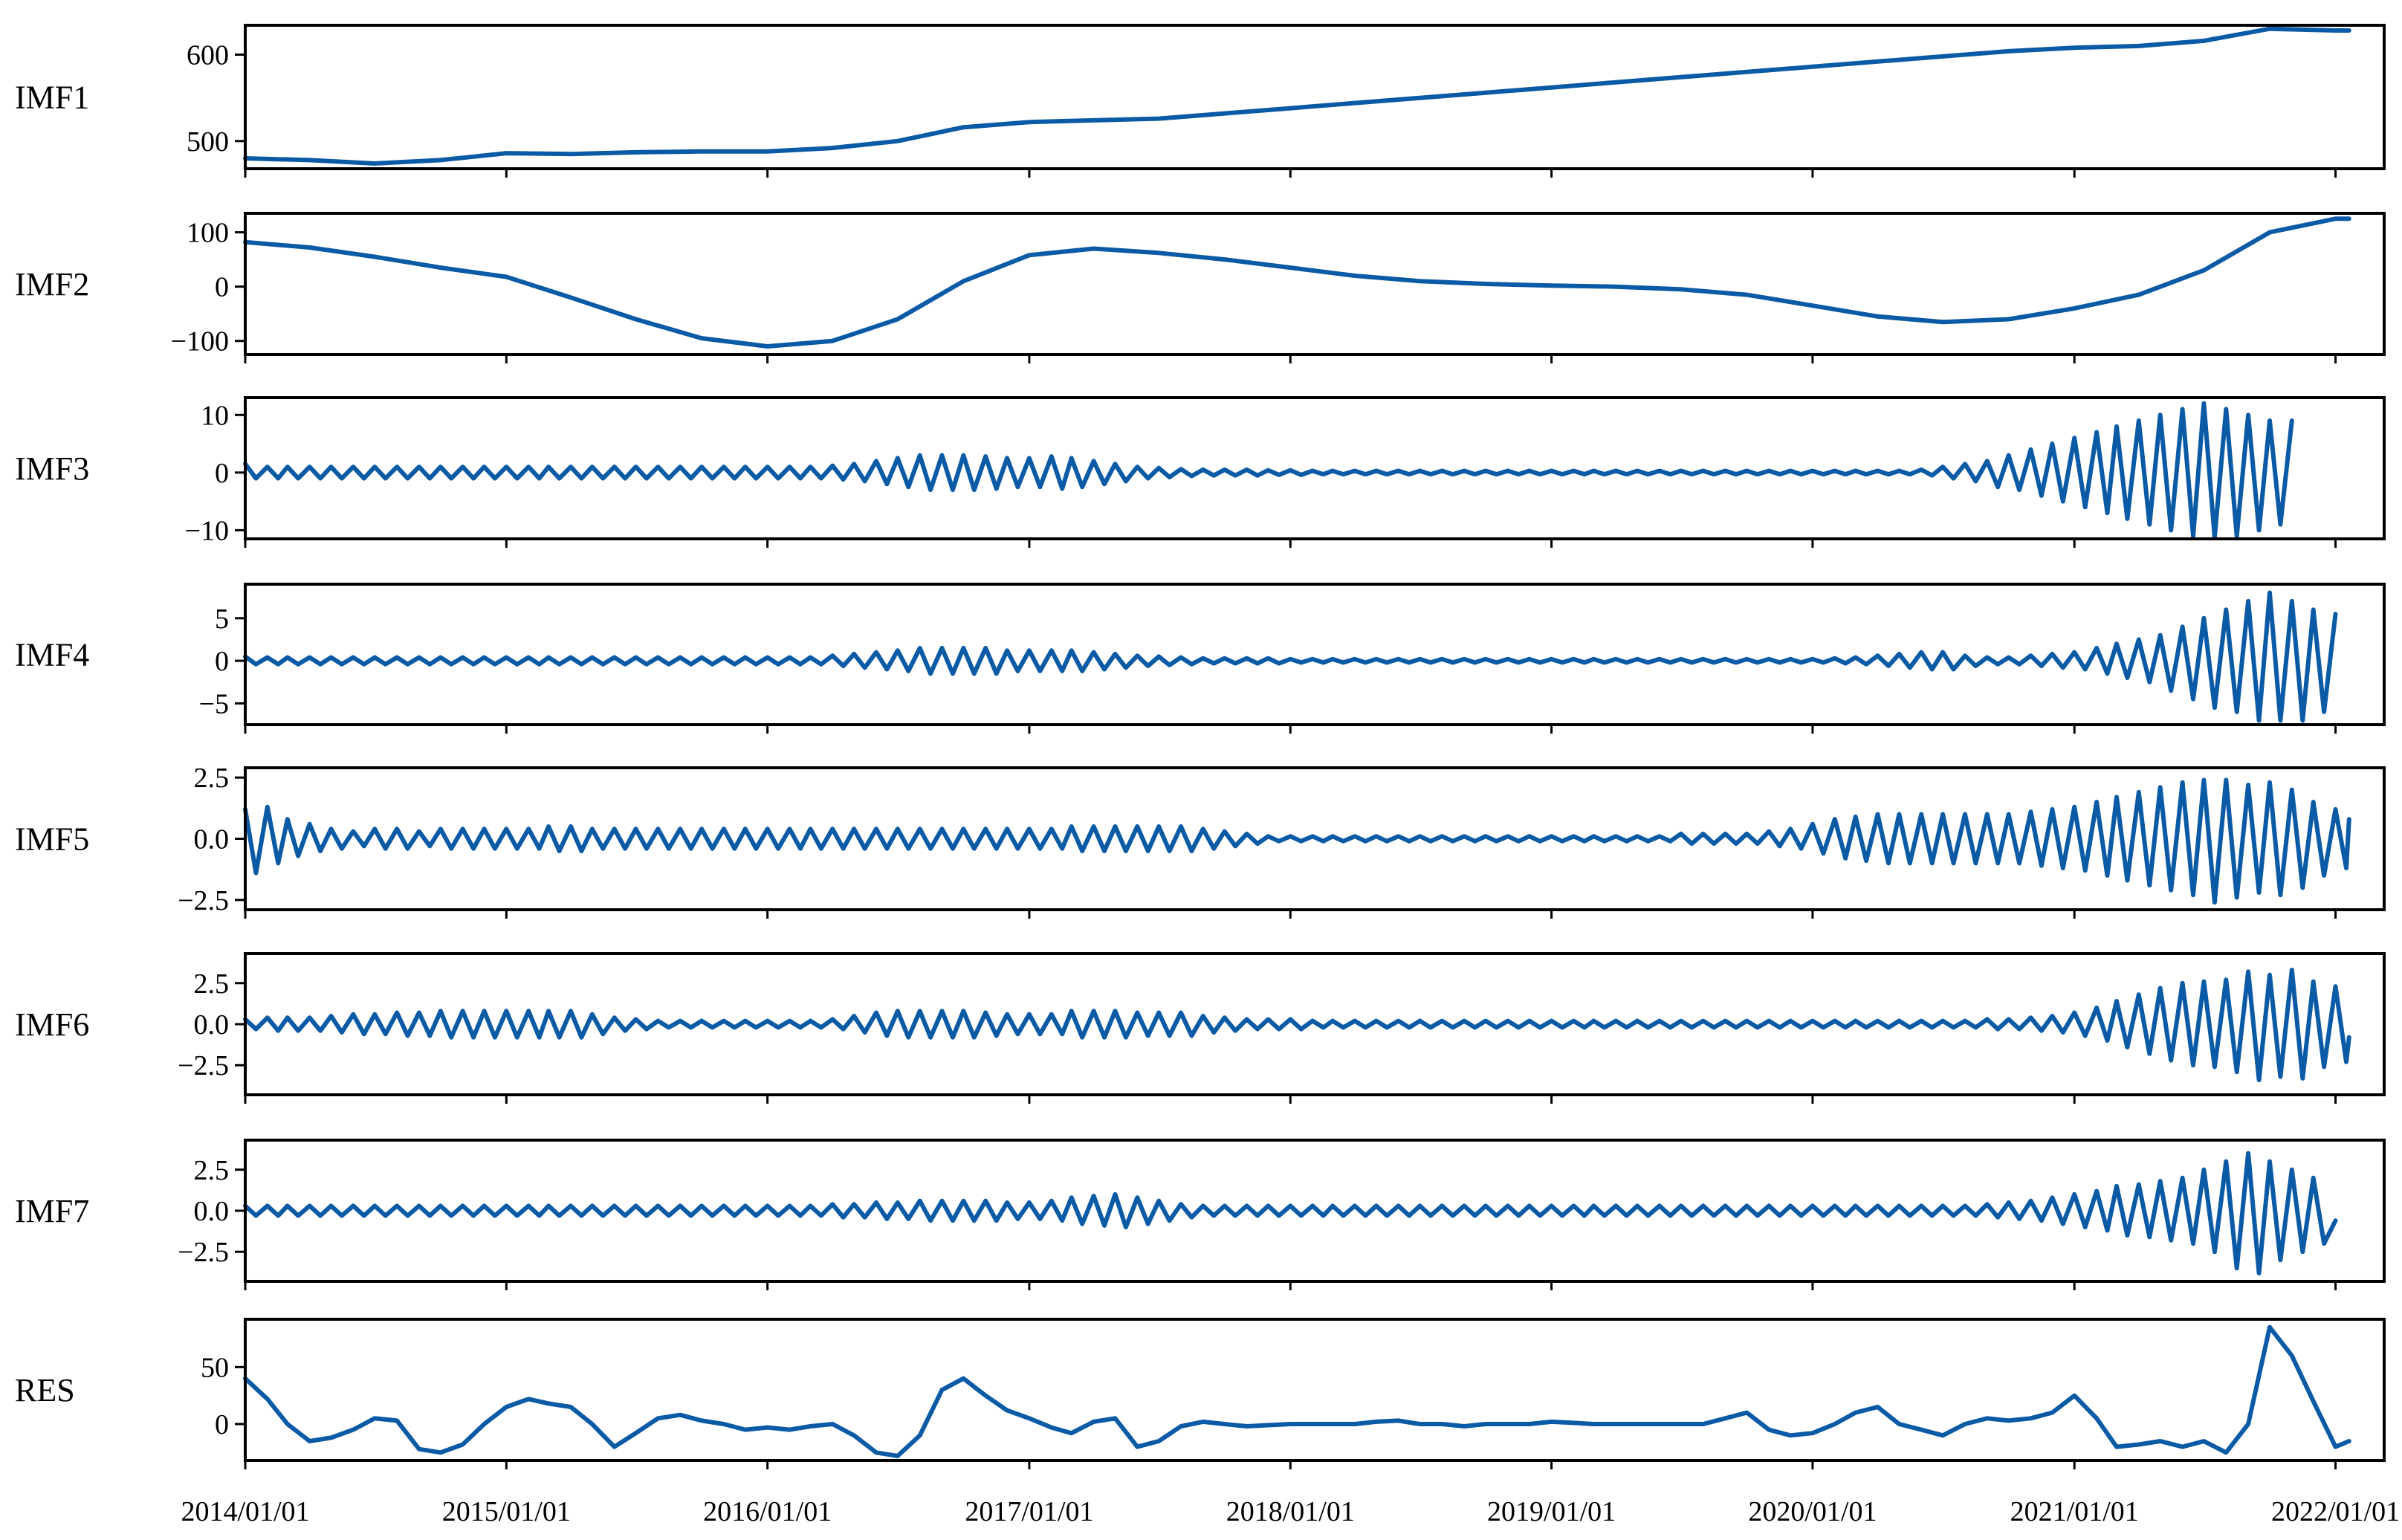 Image resolution: width=2402 pixels, height=1540 pixels. I want to click on panel-label-imf4: IMF4, so click(52, 655).